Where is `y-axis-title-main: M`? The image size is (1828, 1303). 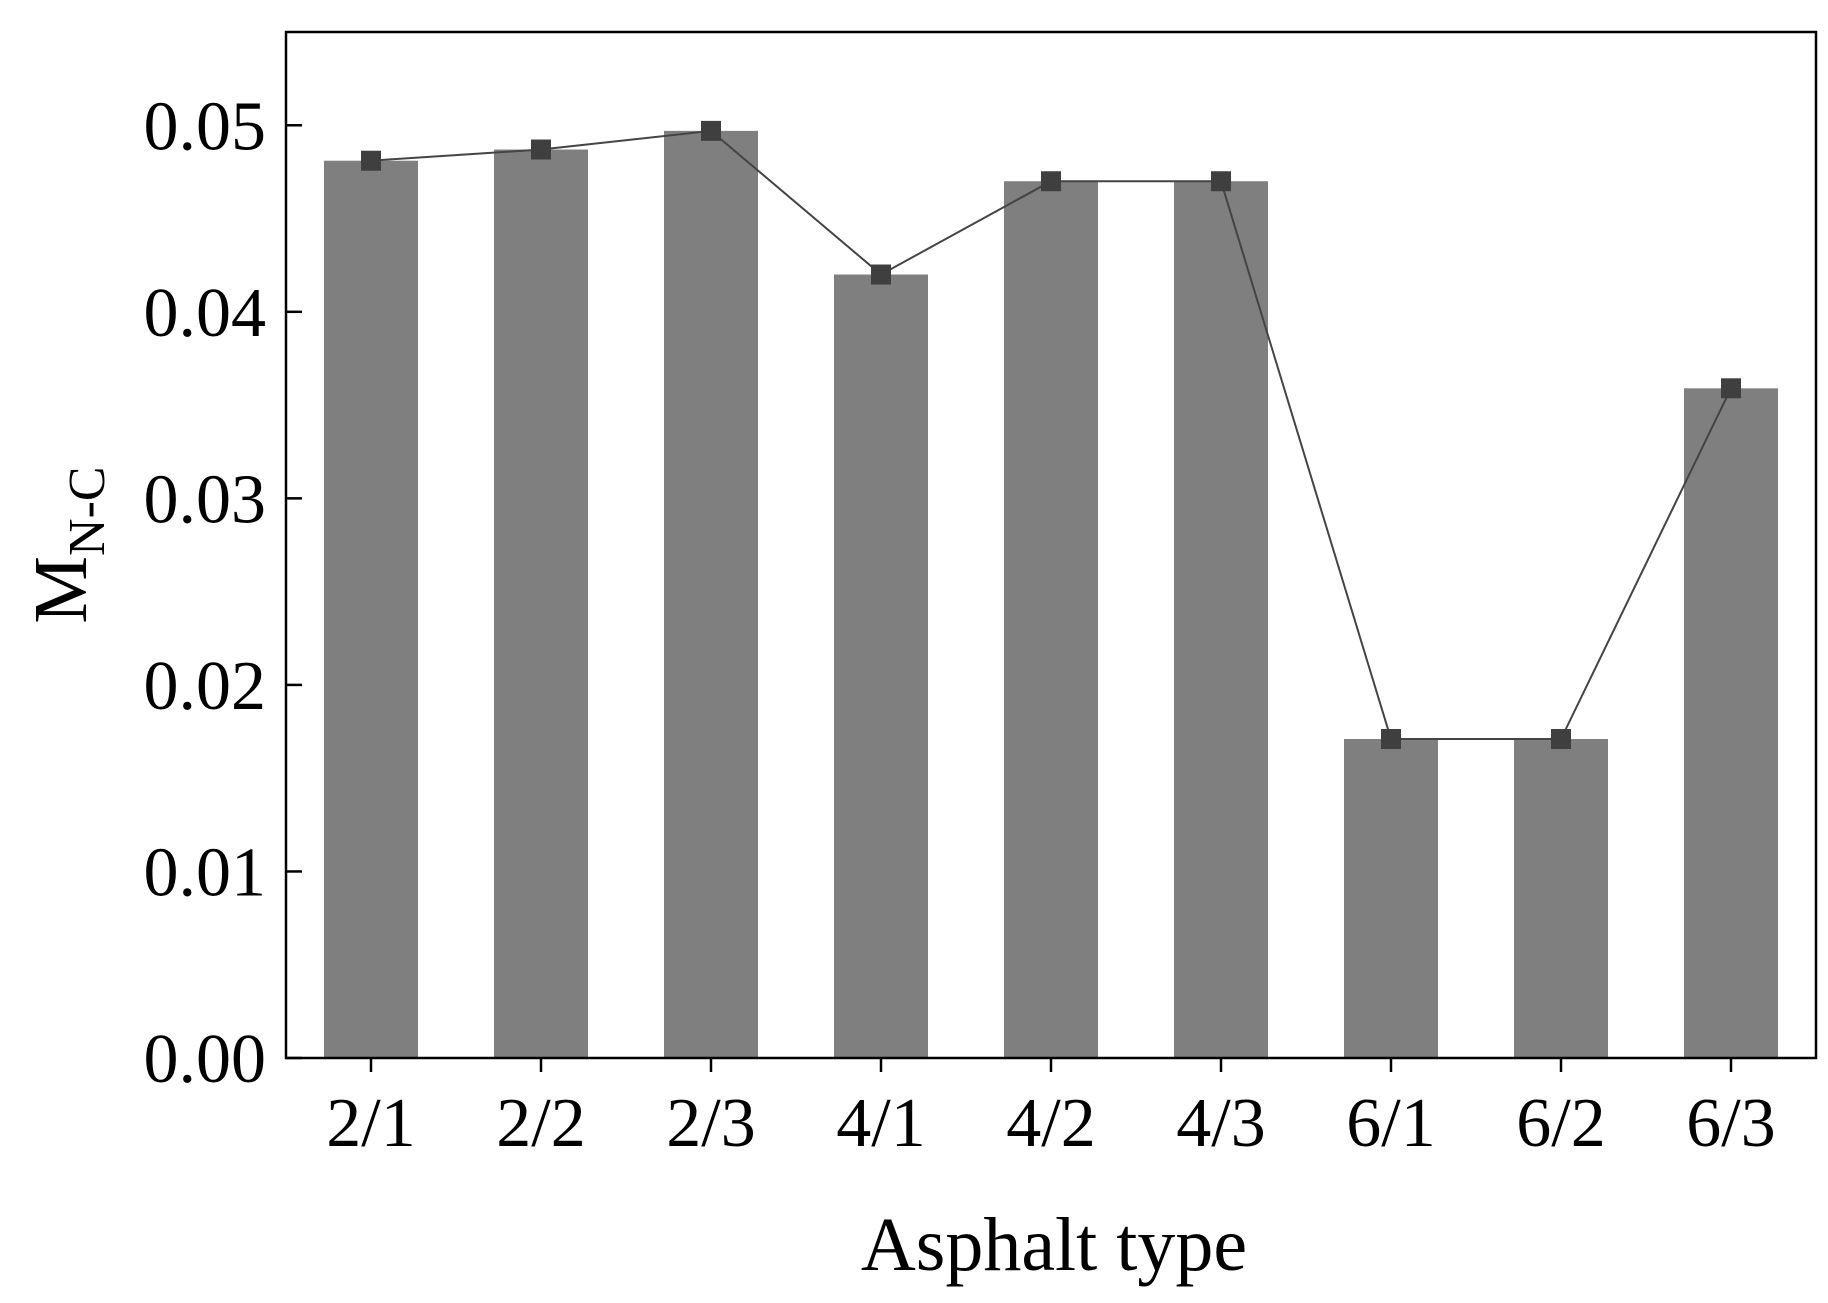 y-axis-title-main: M is located at coordinates (61, 590).